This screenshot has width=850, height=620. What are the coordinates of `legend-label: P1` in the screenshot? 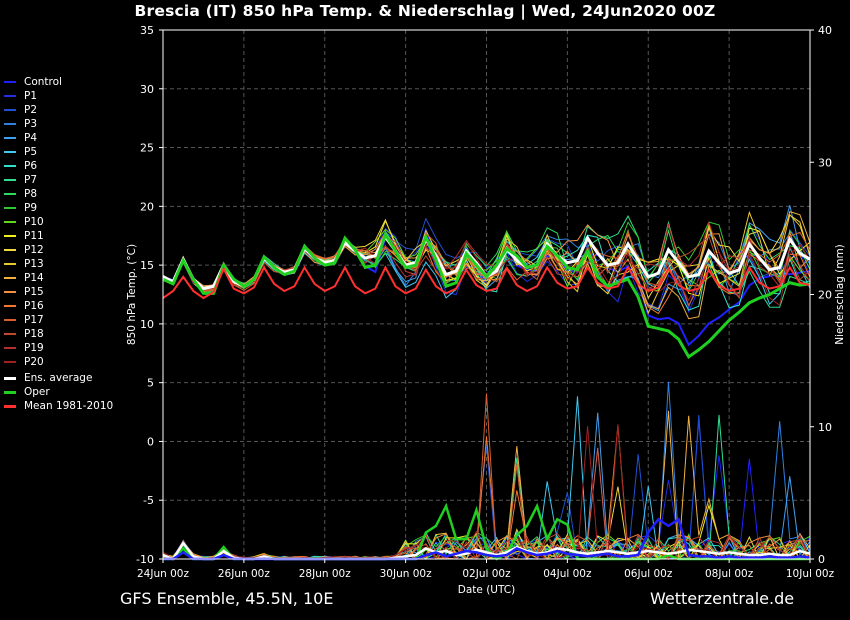 It's located at (31, 96).